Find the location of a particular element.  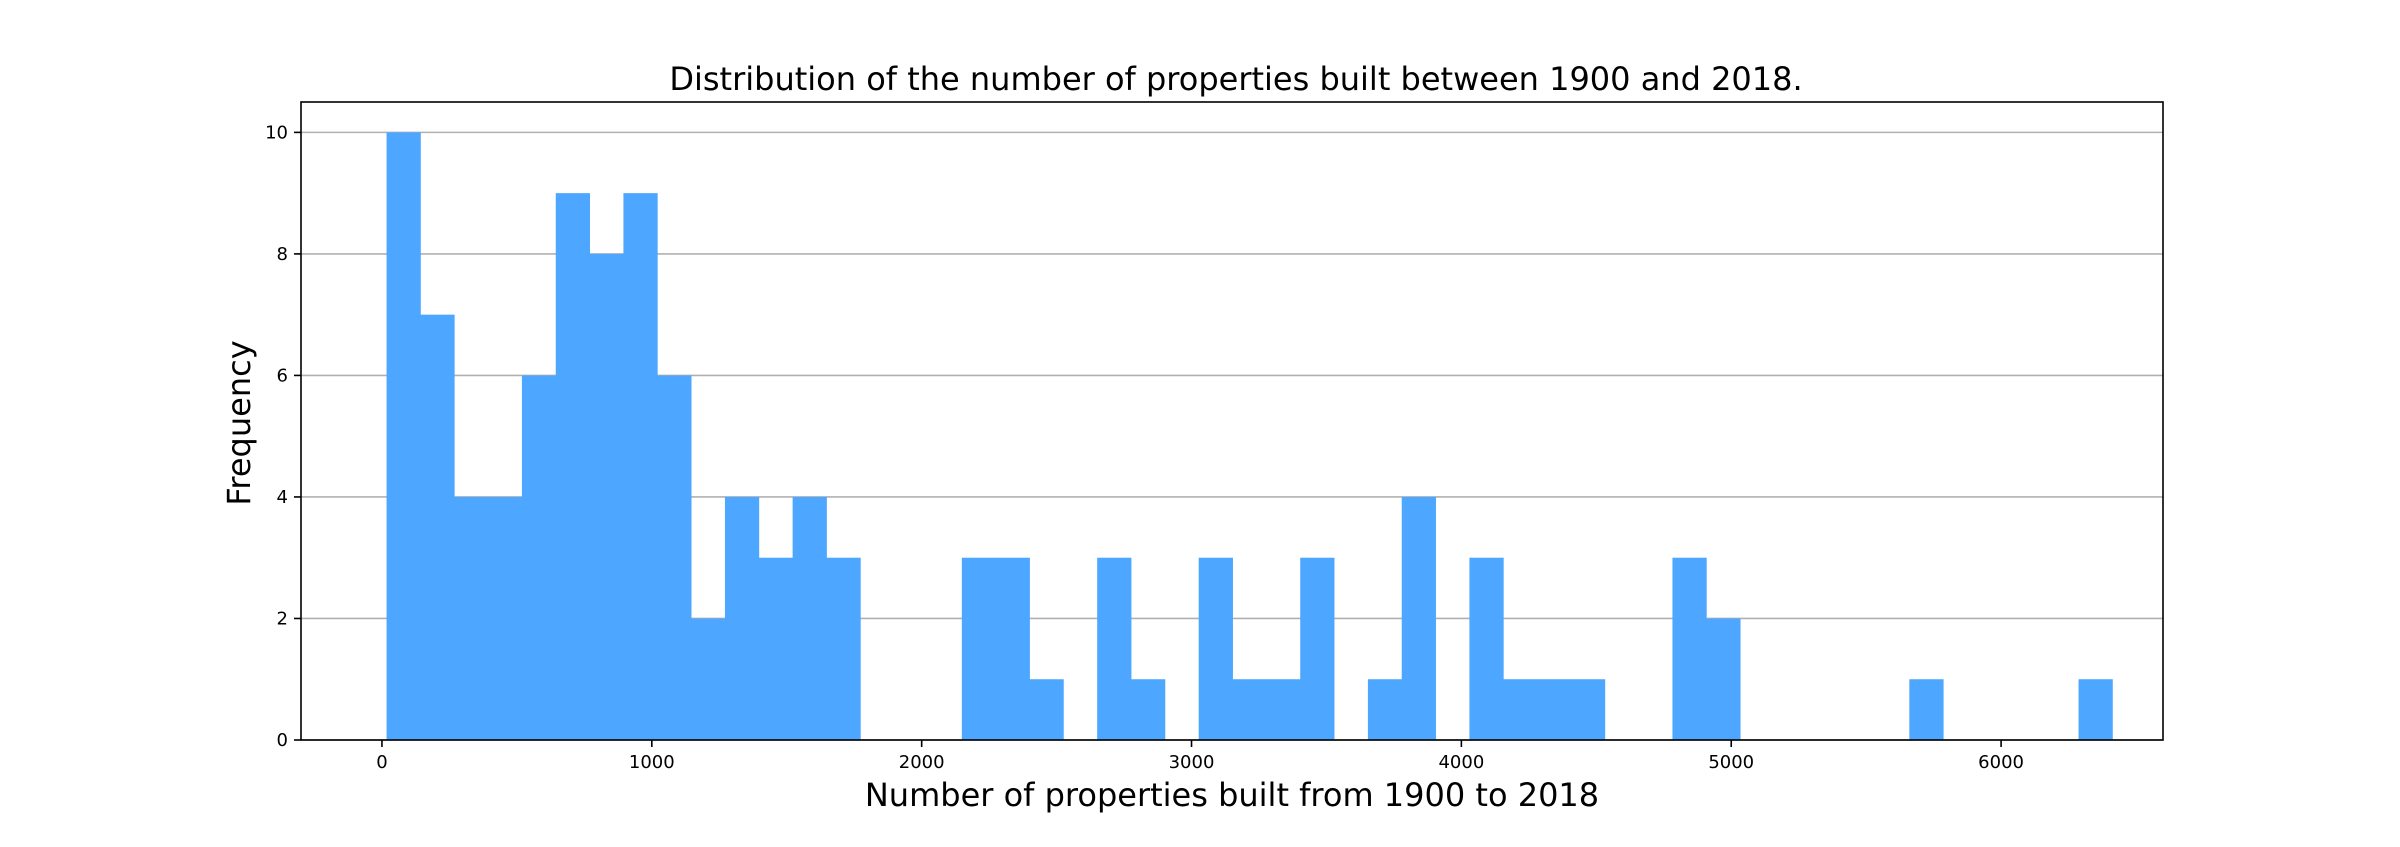

x-tick-label: 1000 is located at coordinates (652, 762).